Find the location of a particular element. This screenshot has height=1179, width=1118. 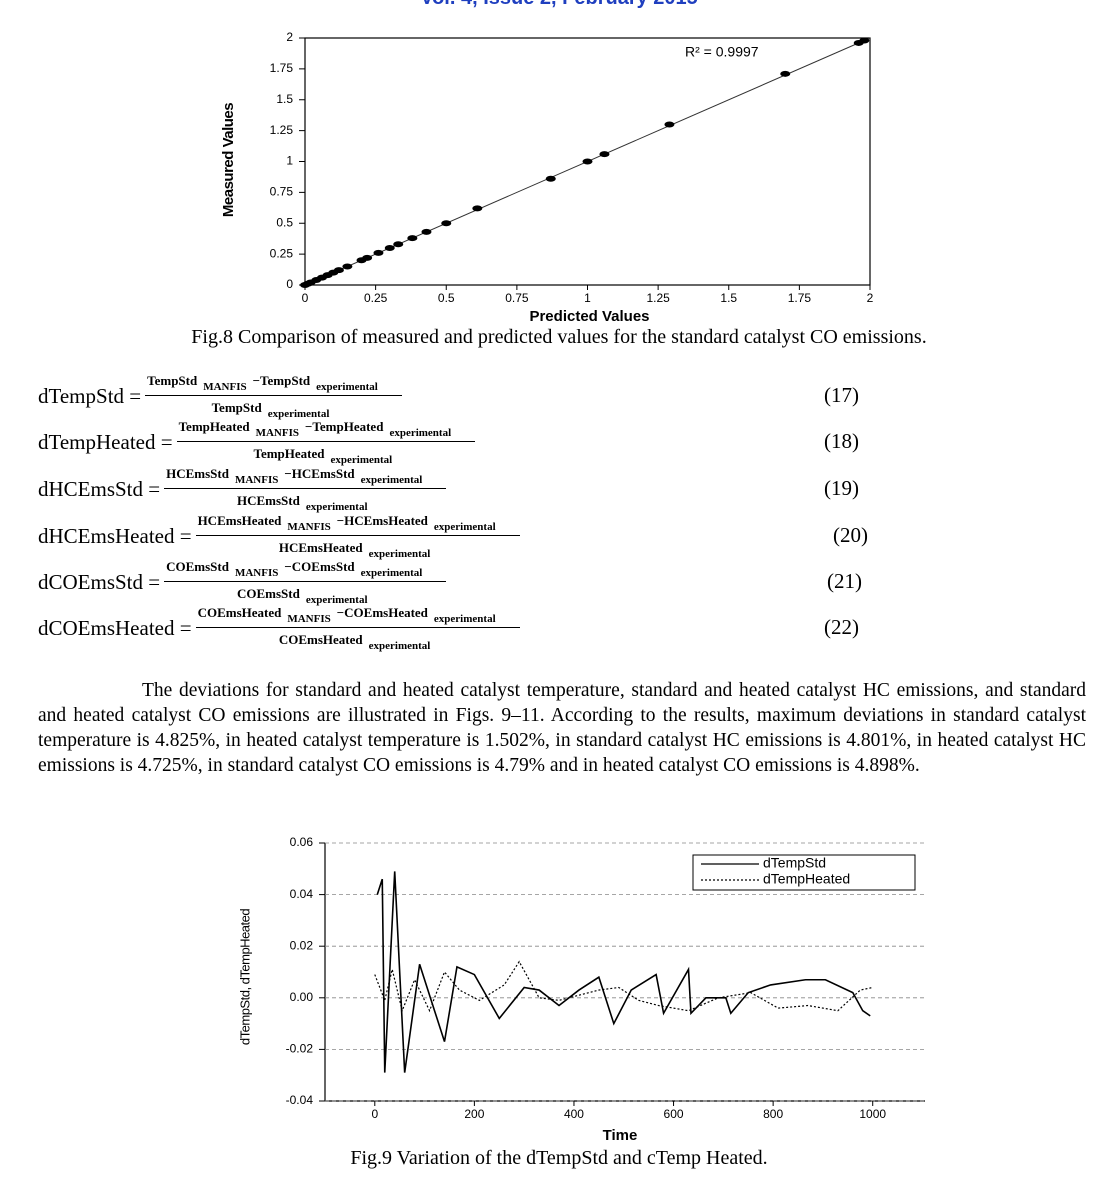

y-tick-label: 0.06 is located at coordinates (302, 842).